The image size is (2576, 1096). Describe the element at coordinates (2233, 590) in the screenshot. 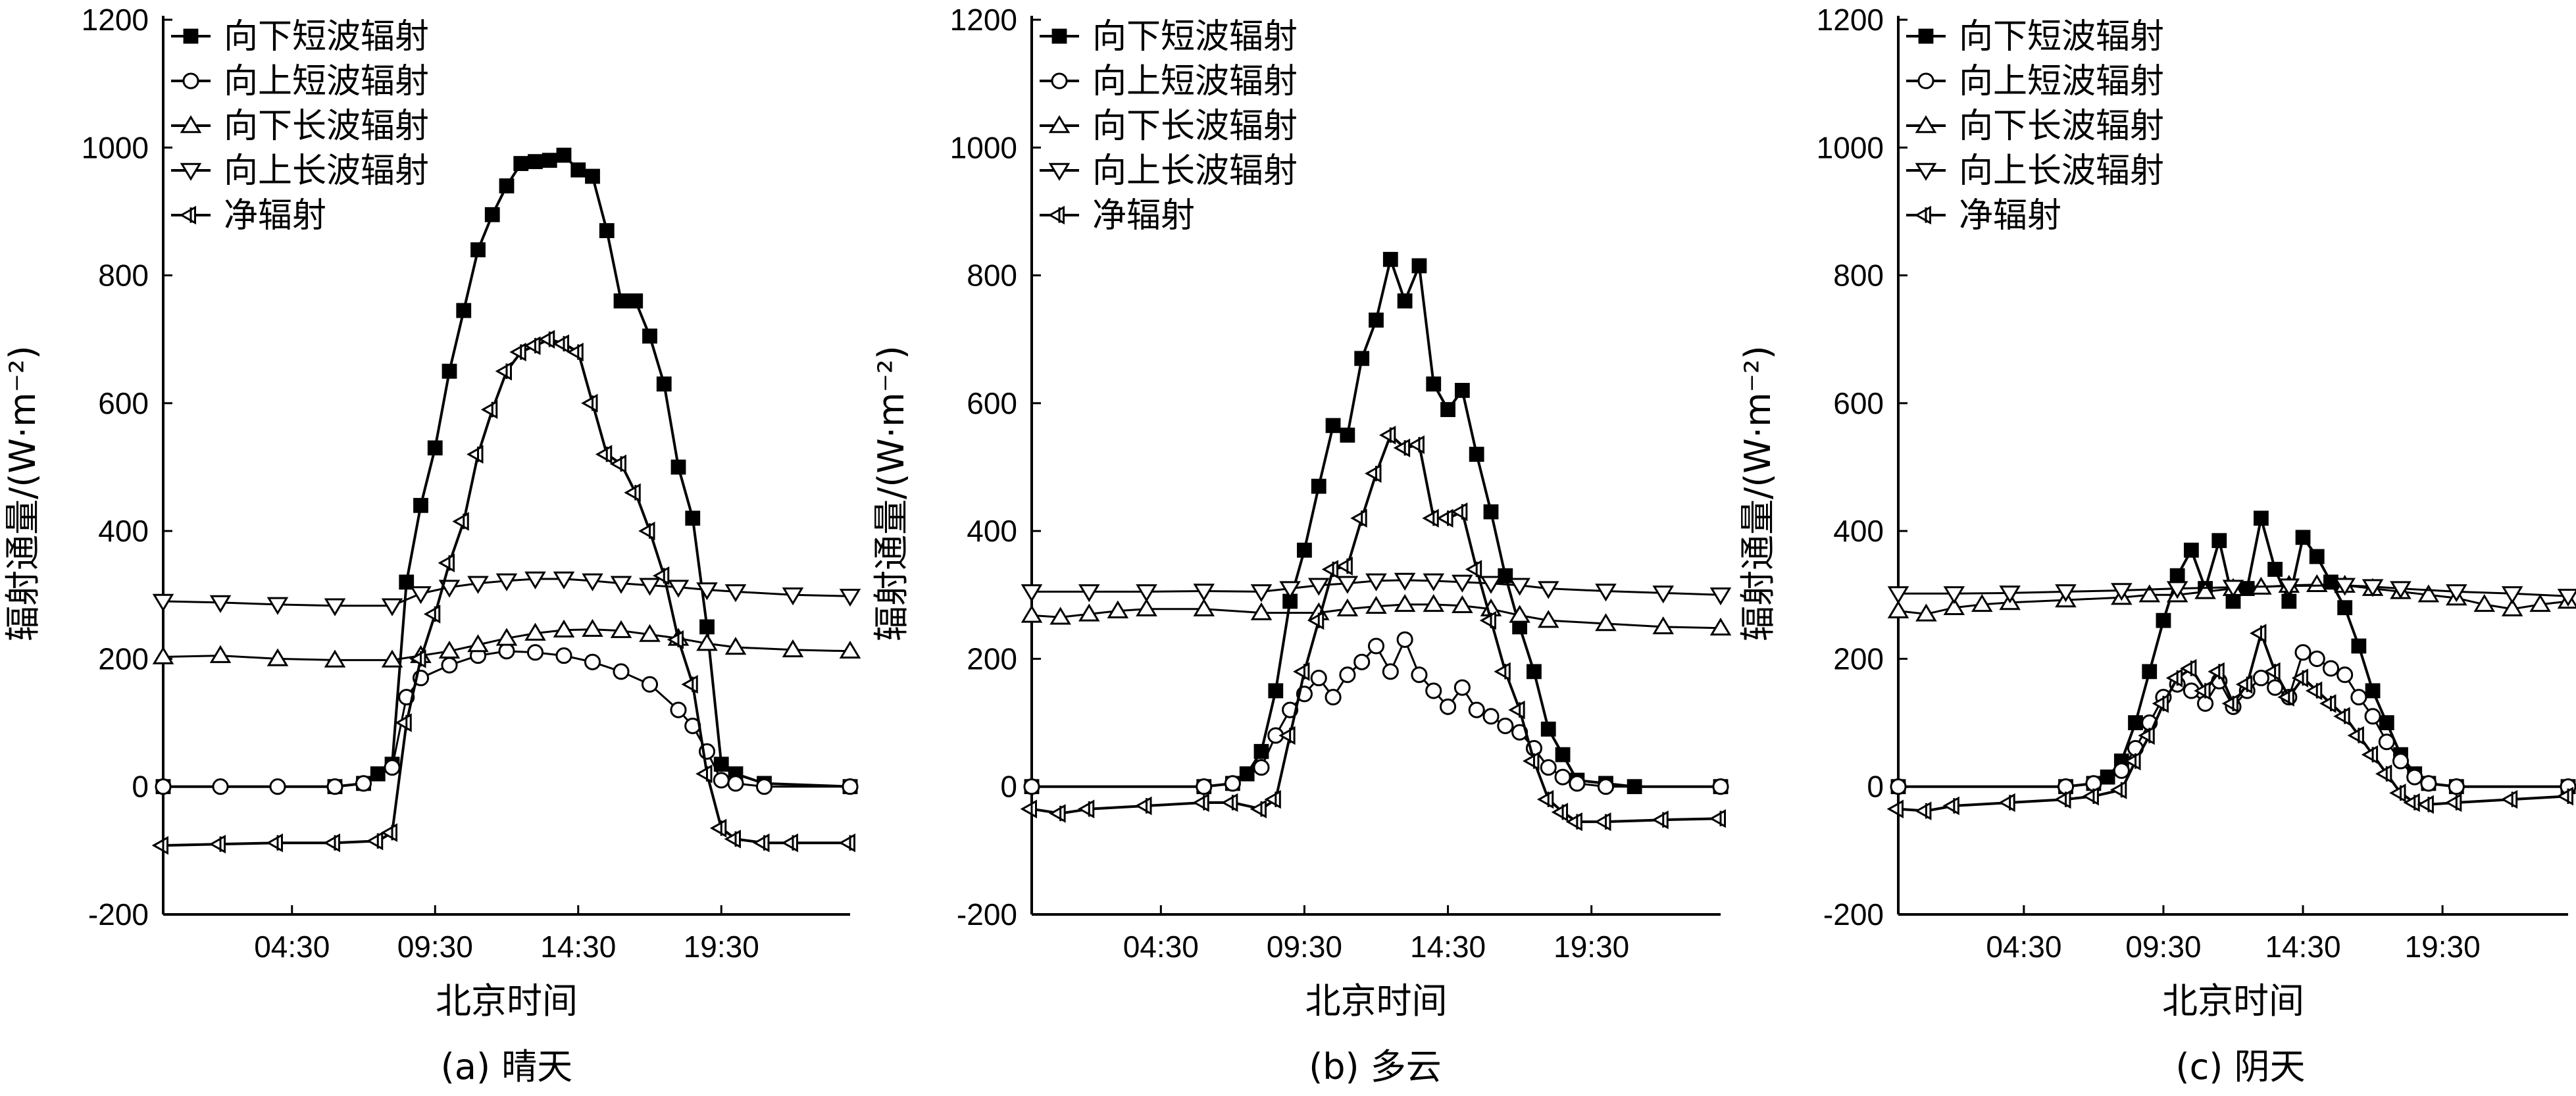

I see `panel-3-series-4-line` at that location.